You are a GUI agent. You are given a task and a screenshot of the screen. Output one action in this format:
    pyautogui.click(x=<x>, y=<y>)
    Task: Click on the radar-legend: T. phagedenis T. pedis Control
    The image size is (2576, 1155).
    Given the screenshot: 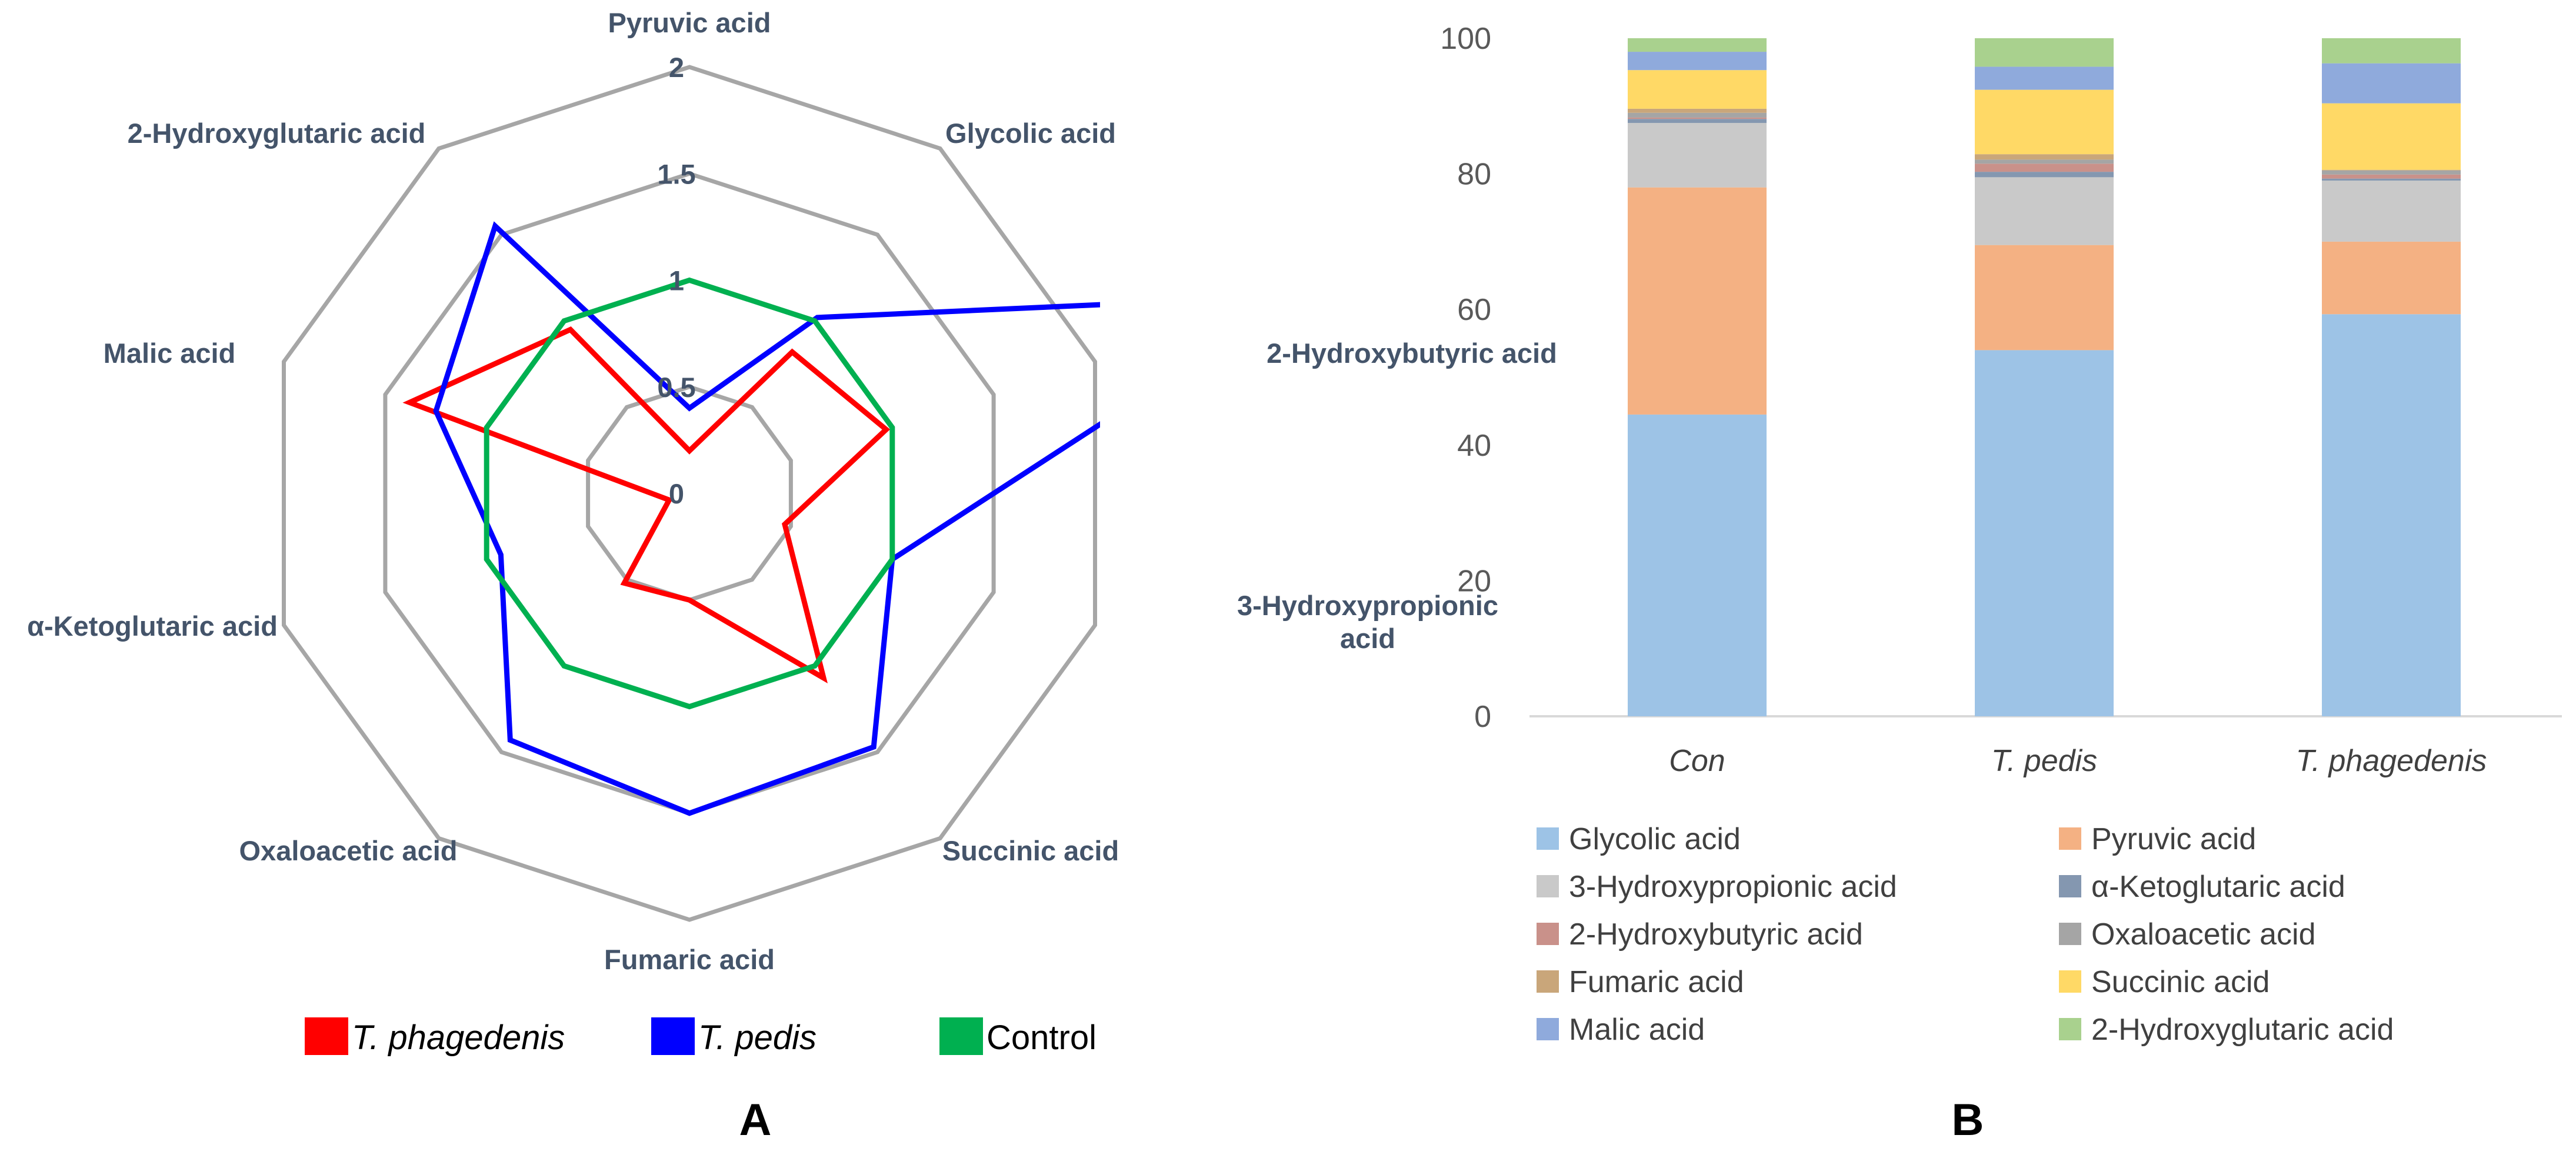 What is the action you would take?
    pyautogui.click(x=701, y=1037)
    